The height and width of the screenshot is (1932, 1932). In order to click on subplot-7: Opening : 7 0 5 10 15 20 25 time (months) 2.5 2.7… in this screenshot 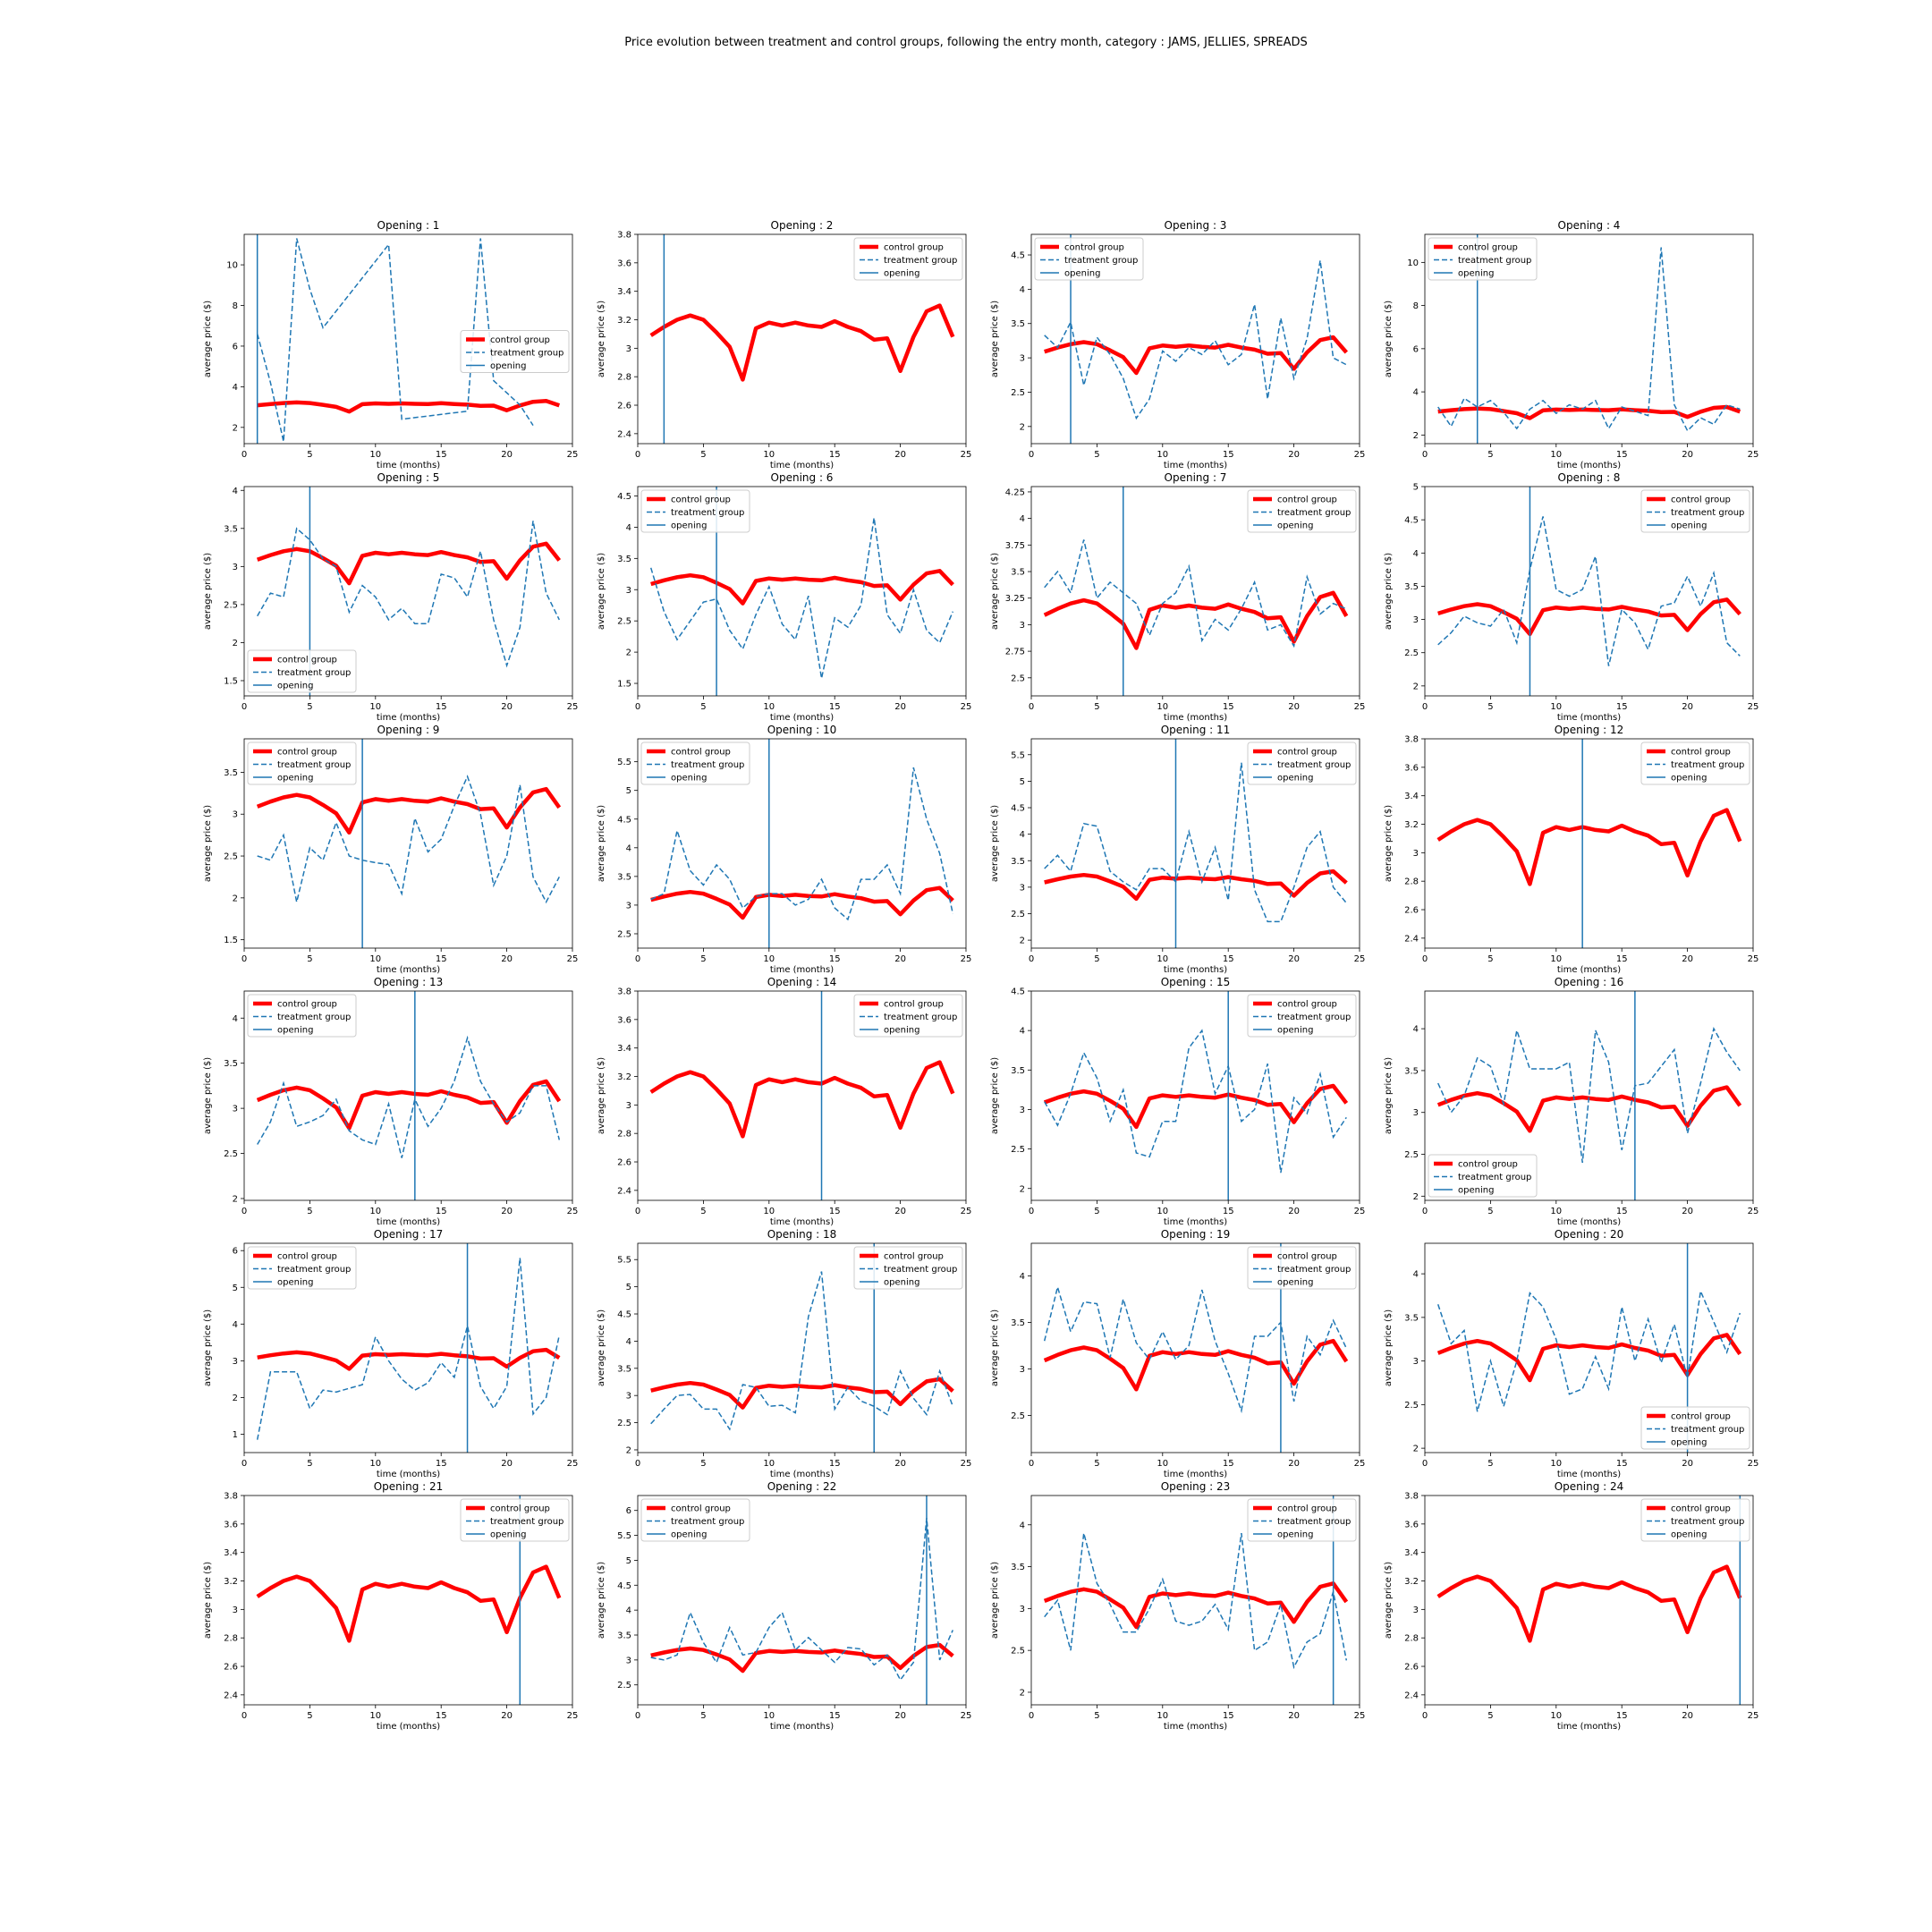, I will do `click(1177, 597)`.